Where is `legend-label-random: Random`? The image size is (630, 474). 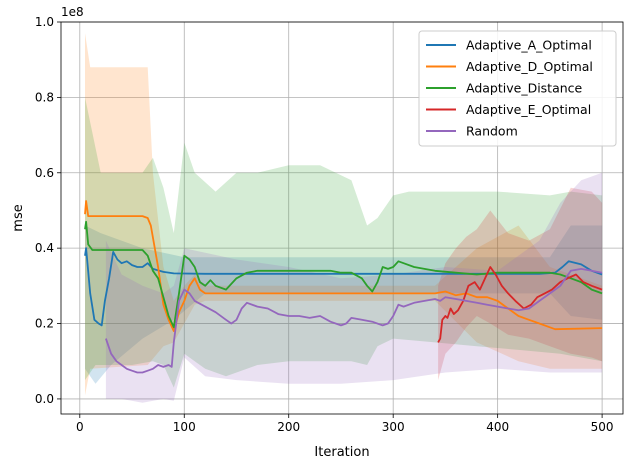 legend-label-random: Random is located at coordinates (492, 131).